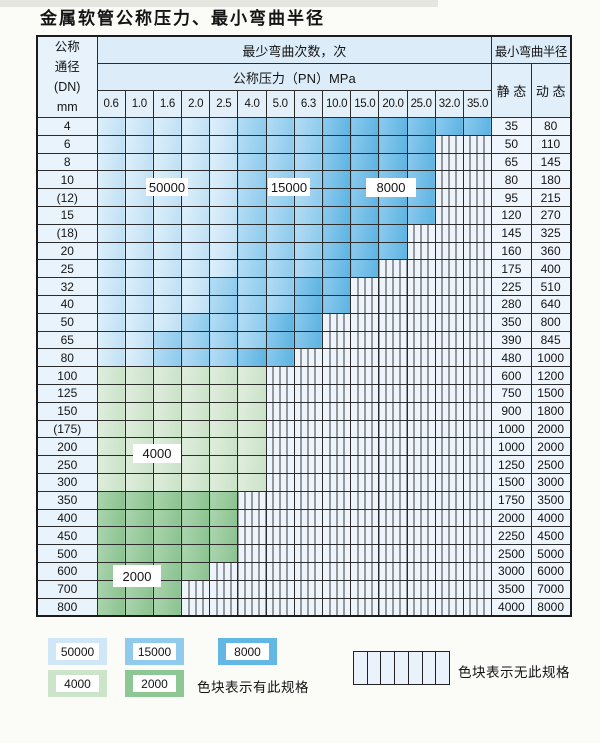  I want to click on static-radius-cell: 600, so click(511, 375).